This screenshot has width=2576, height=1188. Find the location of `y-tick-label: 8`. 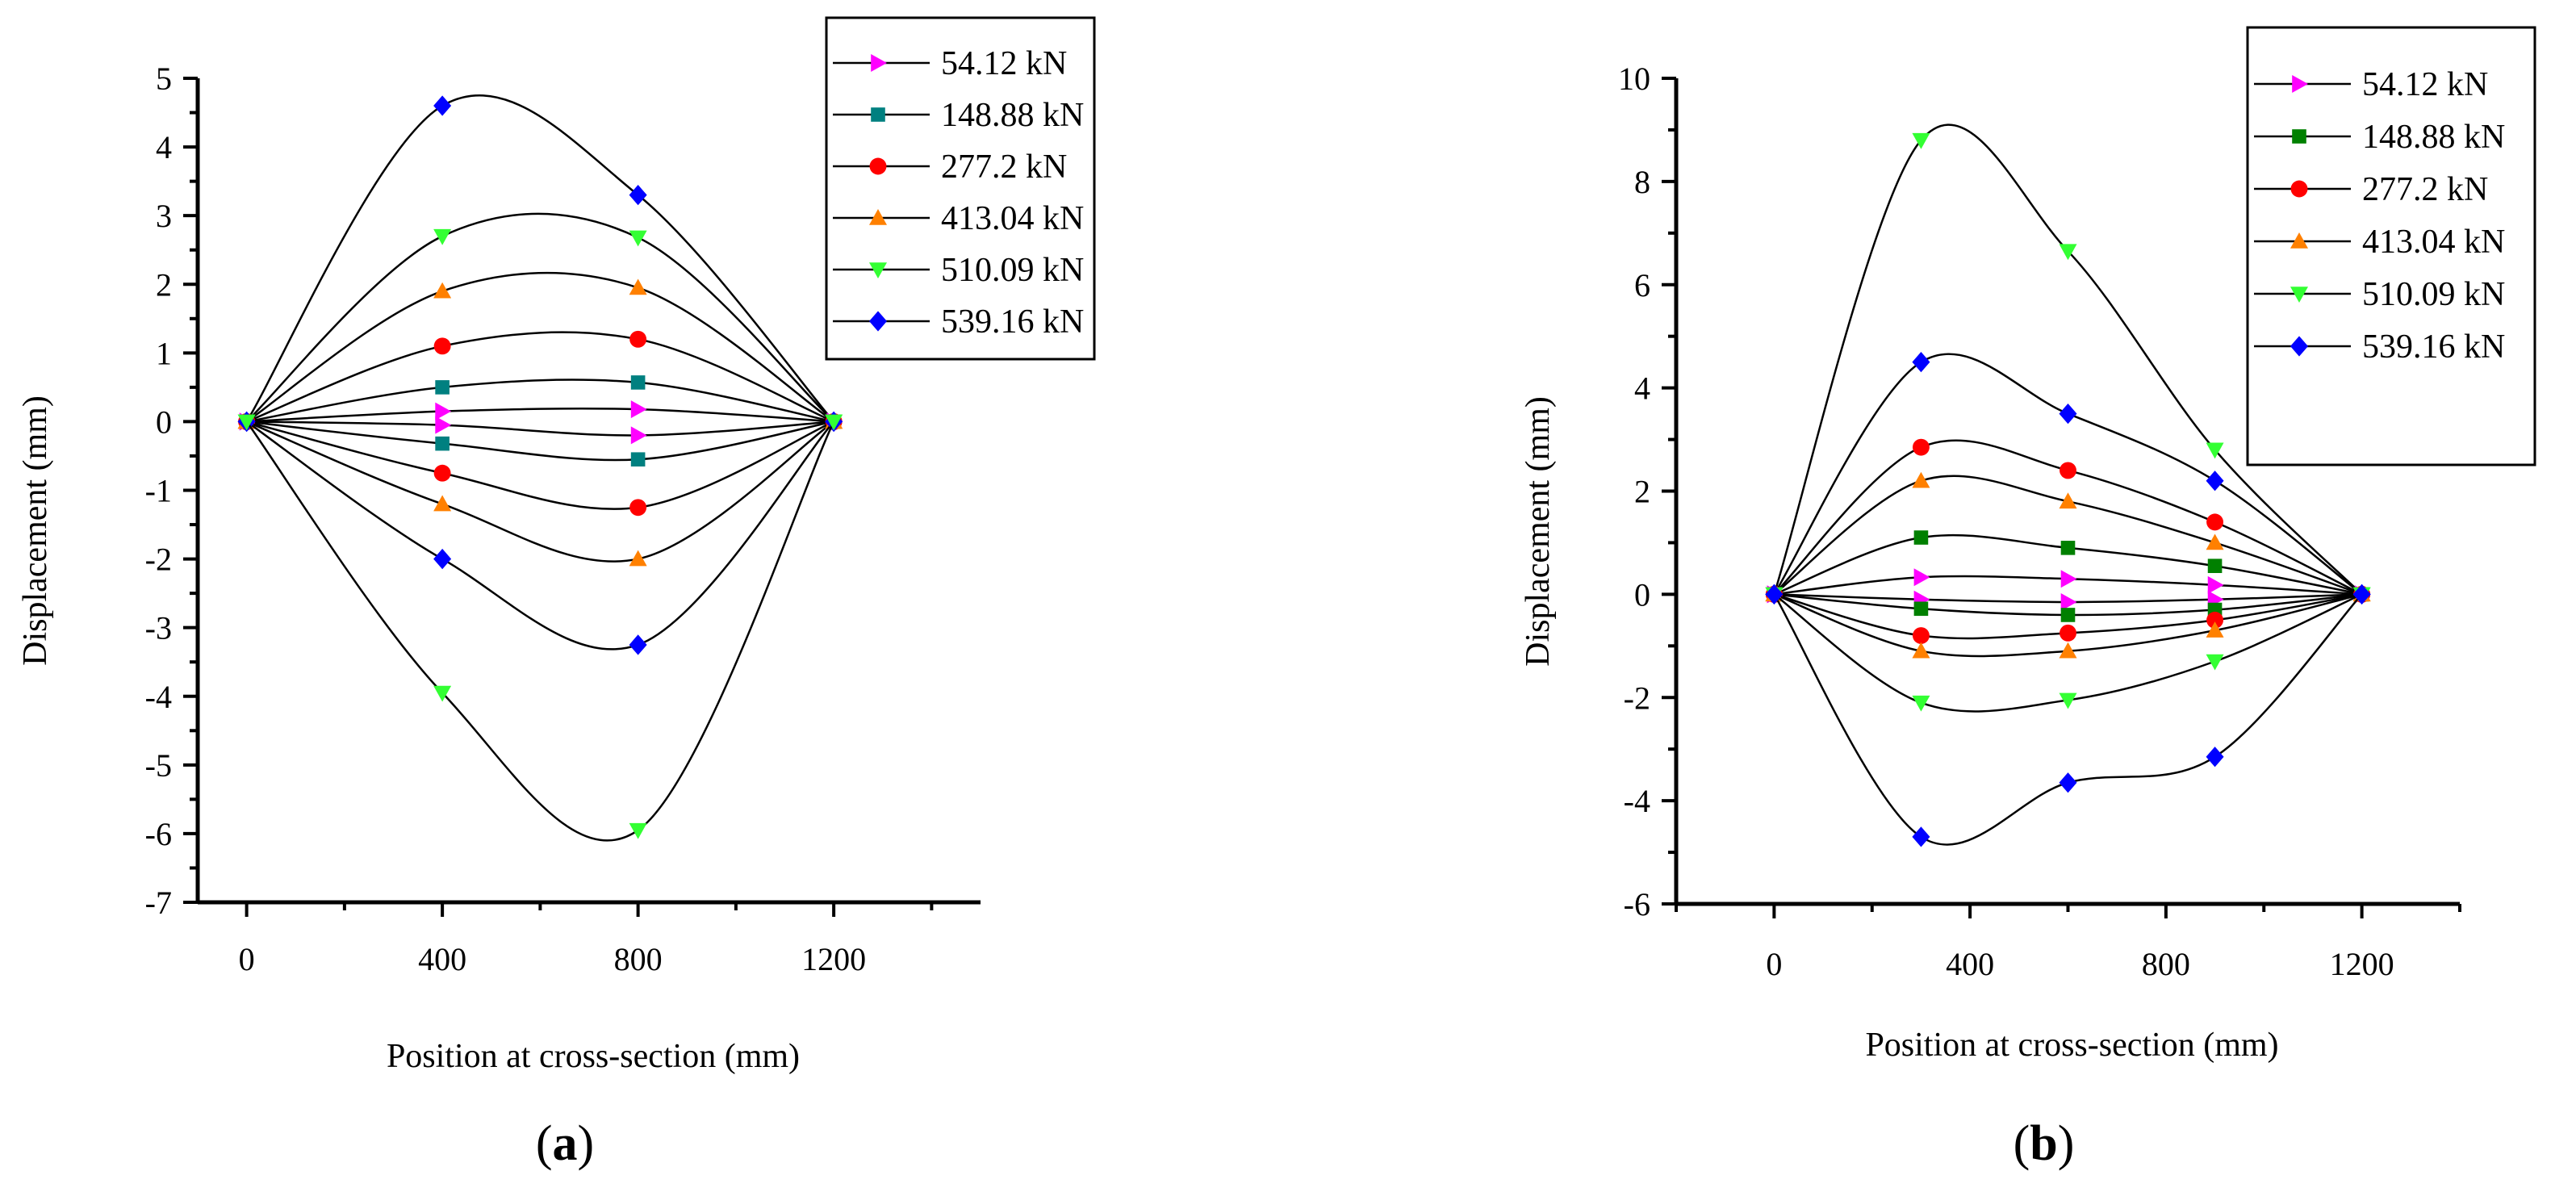

y-tick-label: 8 is located at coordinates (1642, 182).